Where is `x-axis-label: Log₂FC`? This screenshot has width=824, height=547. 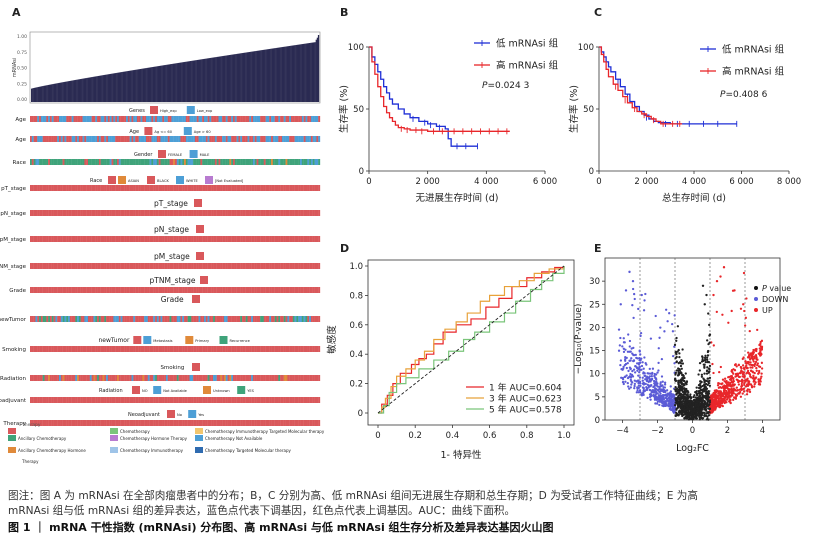 x-axis-label: Log₂FC is located at coordinates (692, 448).